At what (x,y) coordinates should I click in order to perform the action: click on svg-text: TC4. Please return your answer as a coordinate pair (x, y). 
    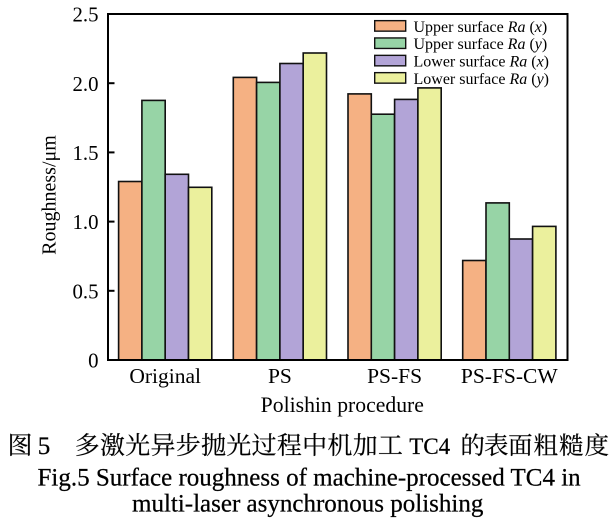
    Looking at the image, I should click on (429, 446).